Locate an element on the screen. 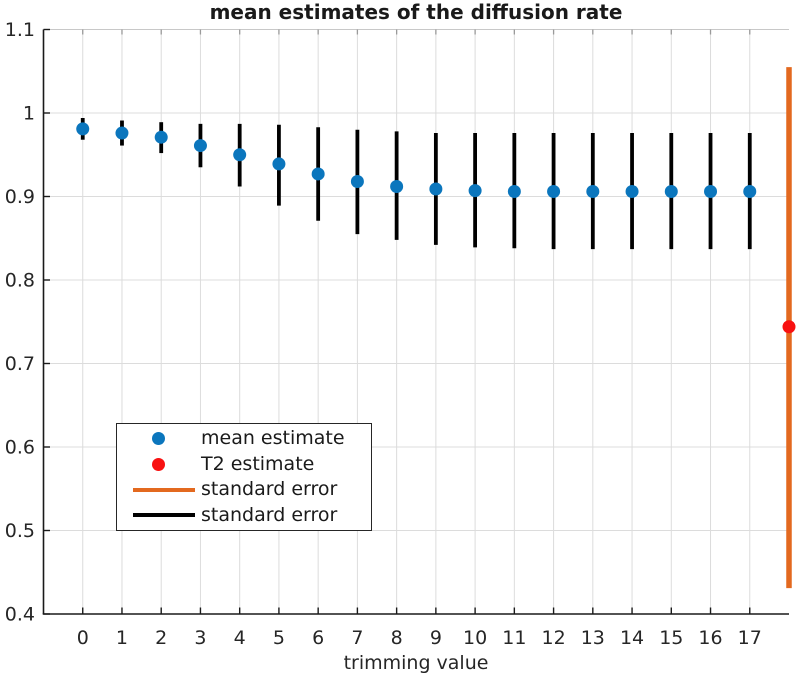  y-tick-label: 1 is located at coordinates (29, 114).